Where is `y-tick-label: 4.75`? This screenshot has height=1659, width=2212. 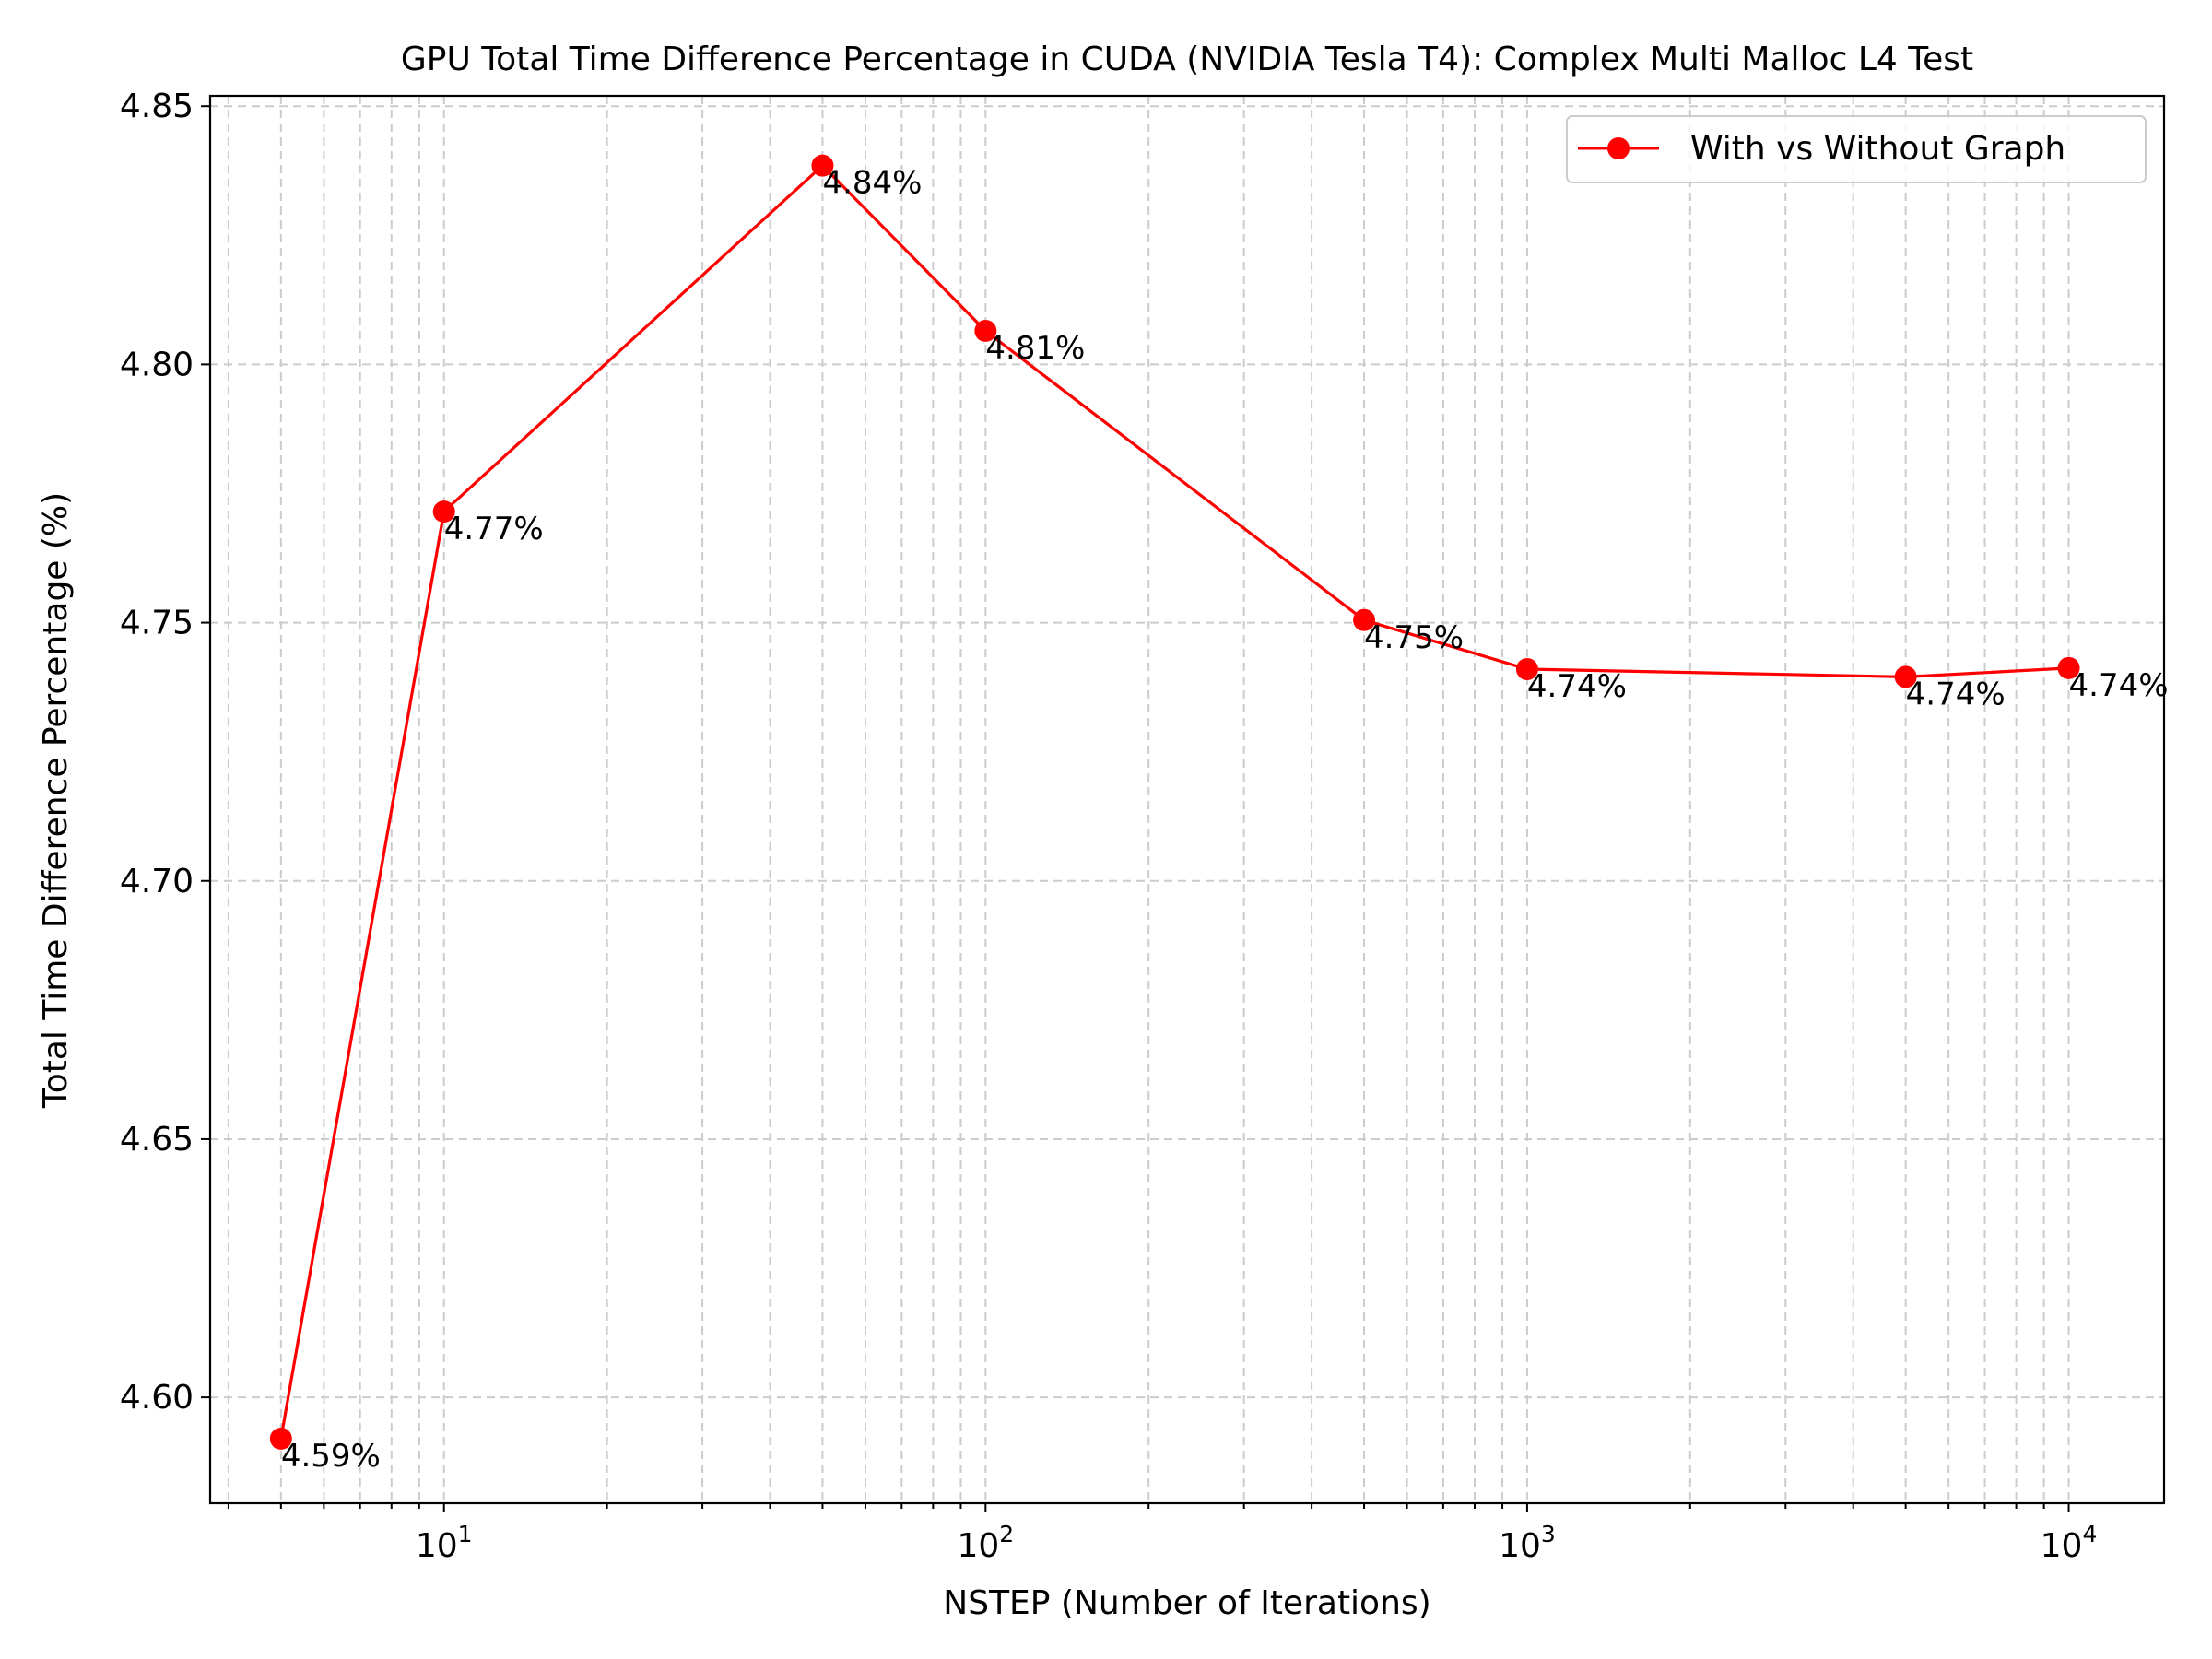 y-tick-label: 4.75 is located at coordinates (157, 623).